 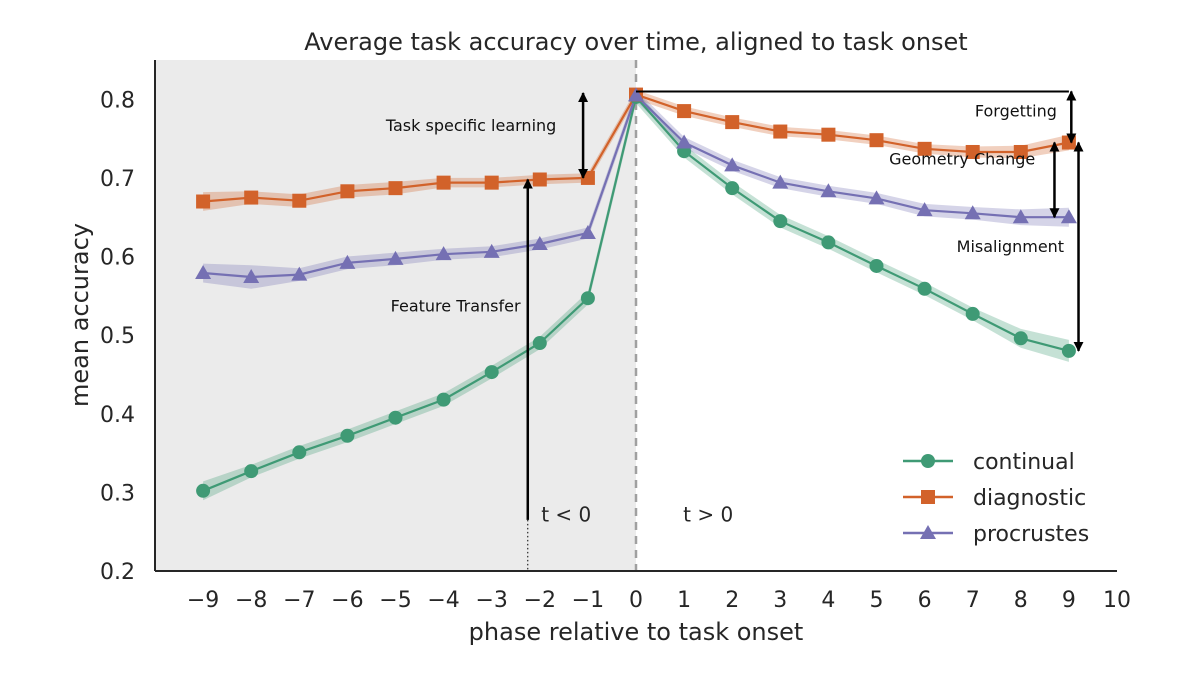 What do you see at coordinates (1024, 462) in the screenshot?
I see `legend-entry: continual` at bounding box center [1024, 462].